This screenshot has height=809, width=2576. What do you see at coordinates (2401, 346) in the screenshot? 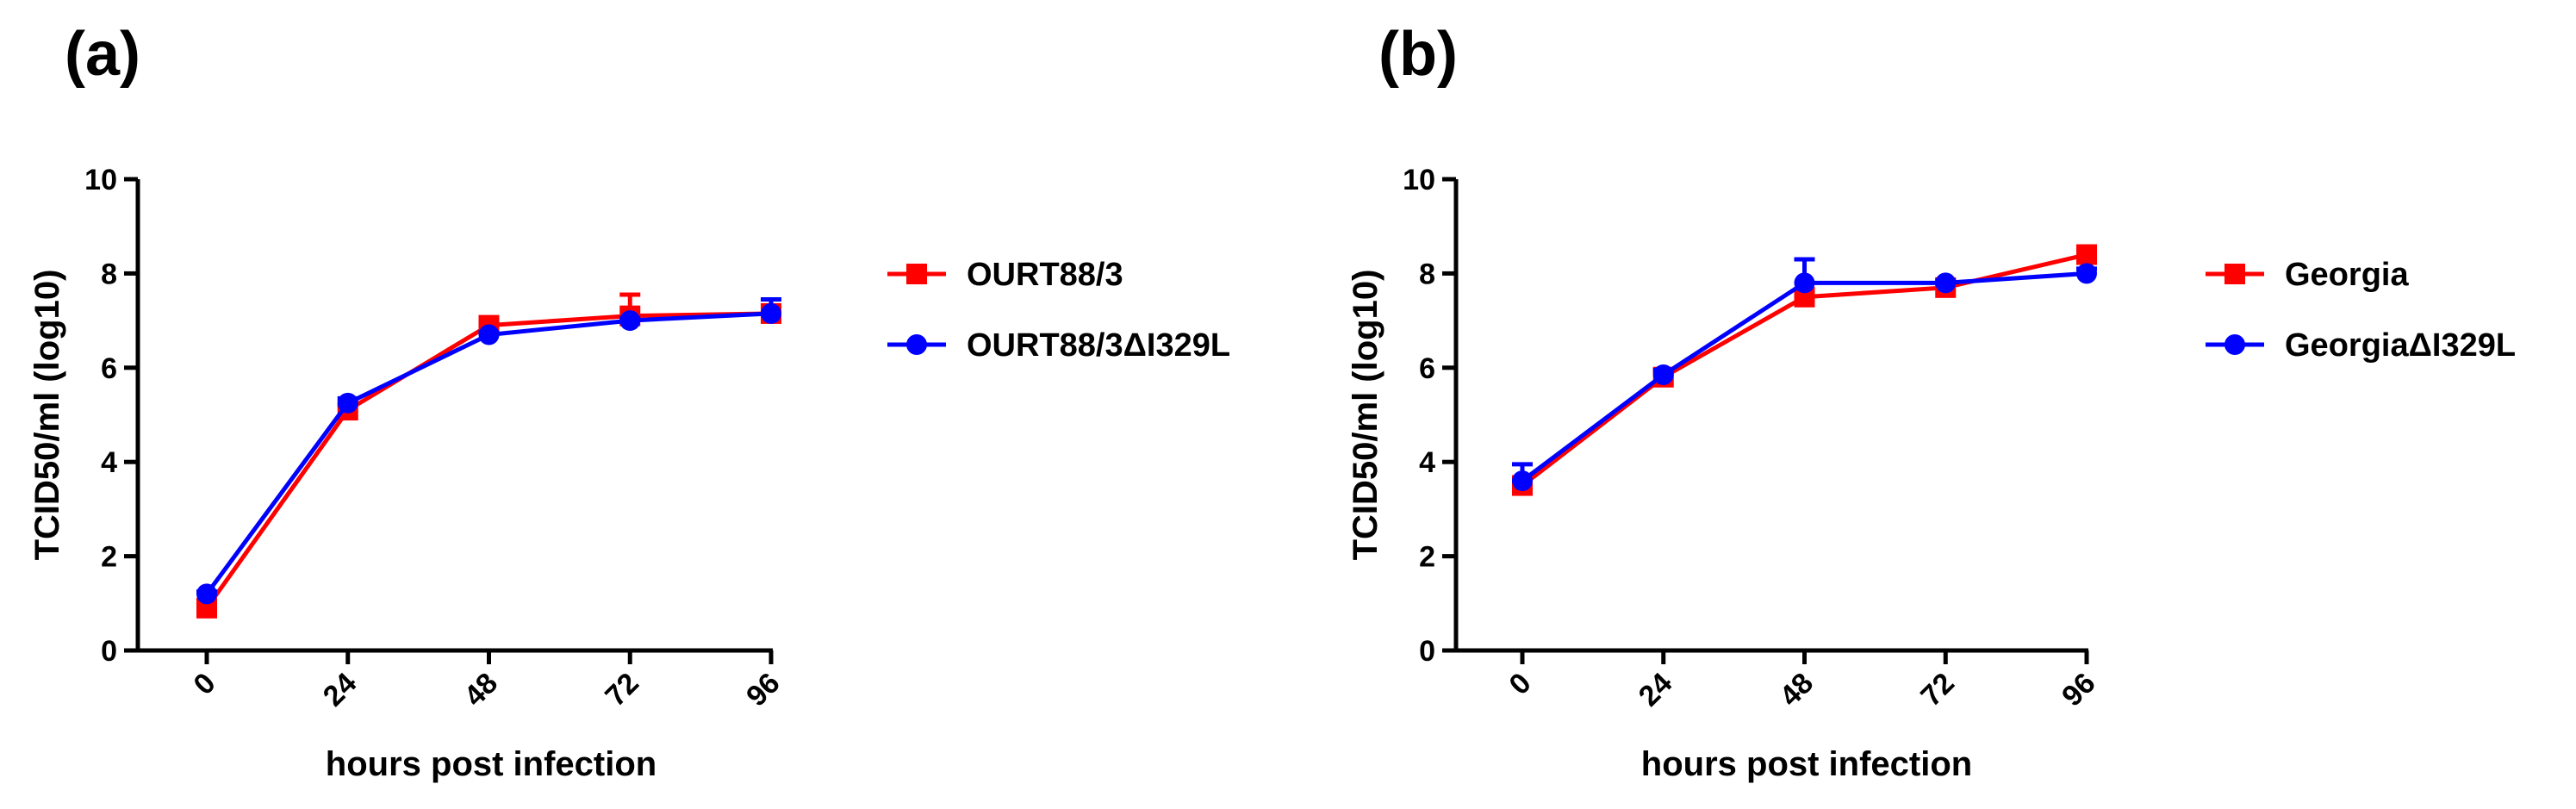
I see `legend-label: GeorgiaΔI329L` at bounding box center [2401, 346].